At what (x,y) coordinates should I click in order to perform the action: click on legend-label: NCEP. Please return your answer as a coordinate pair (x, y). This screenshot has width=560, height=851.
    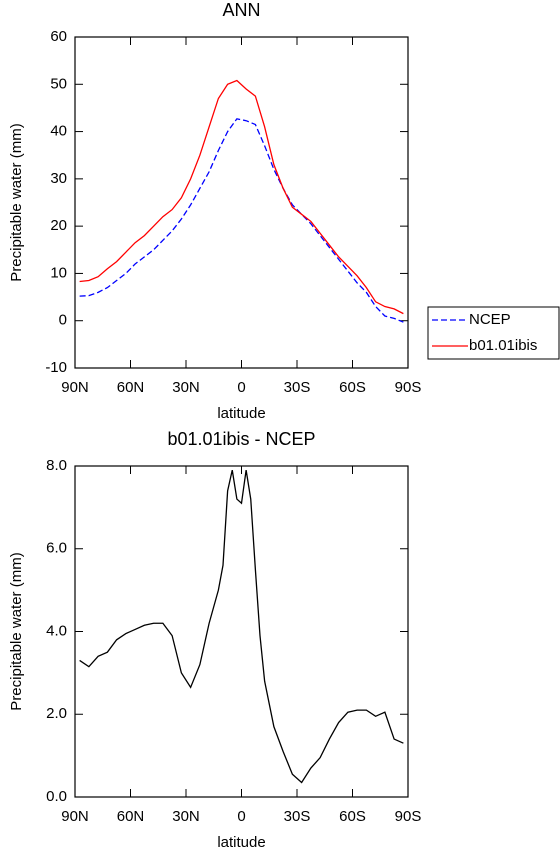
    Looking at the image, I should click on (490, 319).